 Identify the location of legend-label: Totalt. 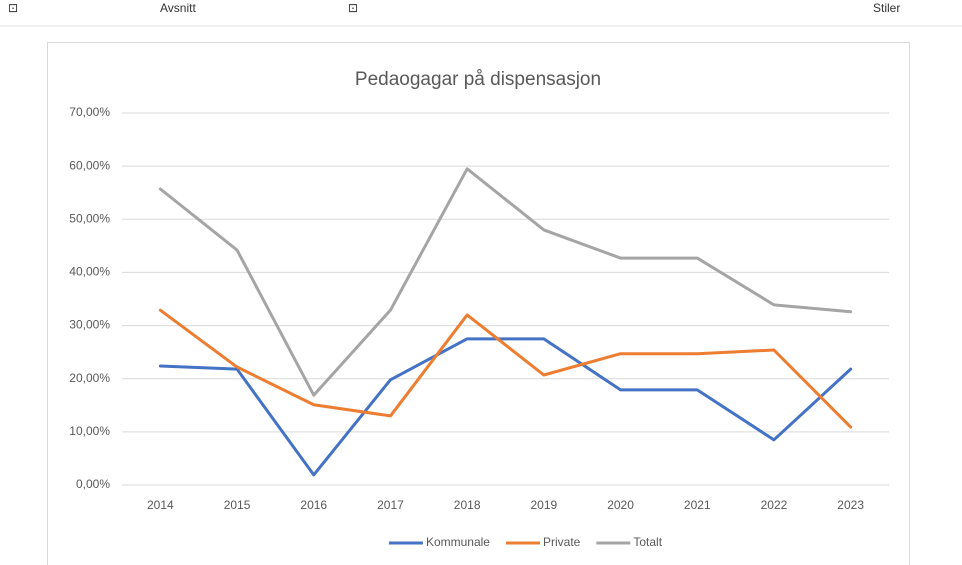
(647, 542).